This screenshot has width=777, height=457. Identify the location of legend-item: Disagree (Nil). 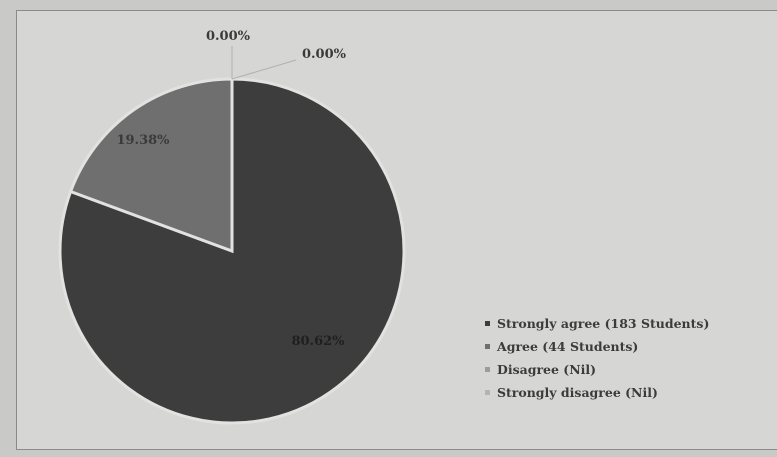
(597, 369).